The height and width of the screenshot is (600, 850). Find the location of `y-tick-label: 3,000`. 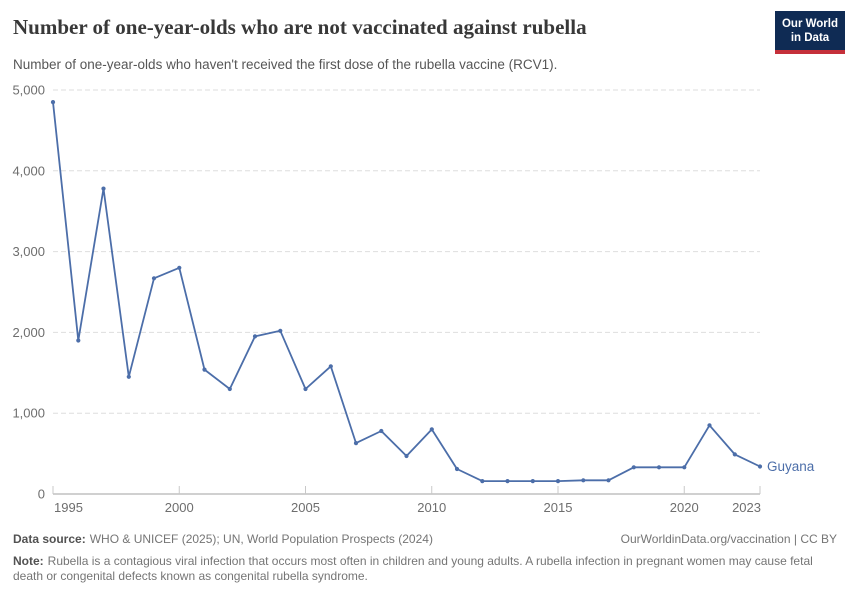

y-tick-label: 3,000 is located at coordinates (28, 251).